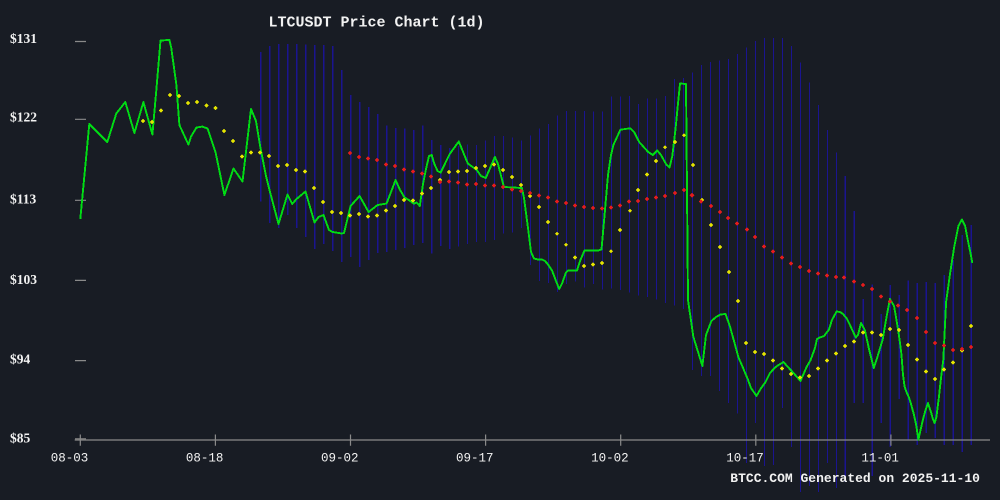 This screenshot has width=1000, height=500. What do you see at coordinates (610, 459) in the screenshot?
I see `svg-text: 10-02` at bounding box center [610, 459].